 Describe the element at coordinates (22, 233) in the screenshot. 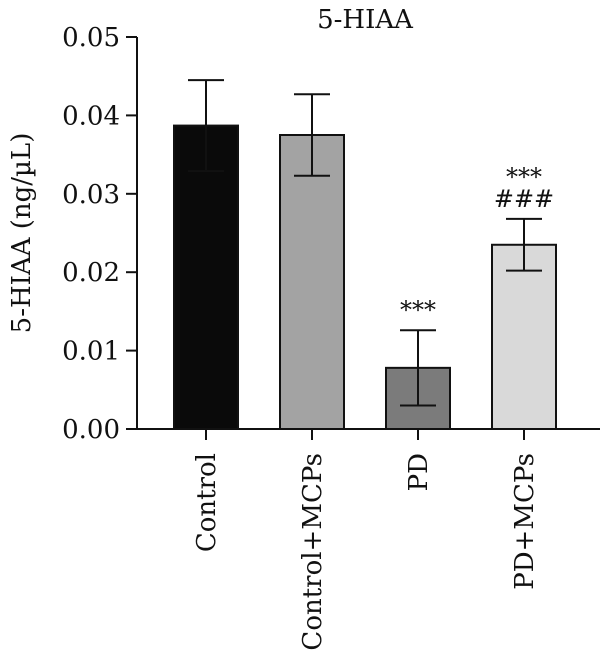

I see `y-axis-label: 5-HIAA (ng/µL)` at that location.